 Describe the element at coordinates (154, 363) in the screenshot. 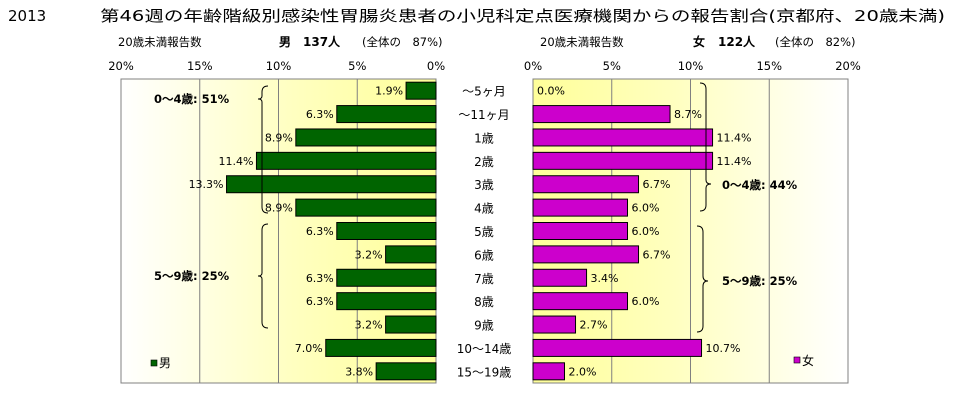

I see `legend-swatch-male` at that location.